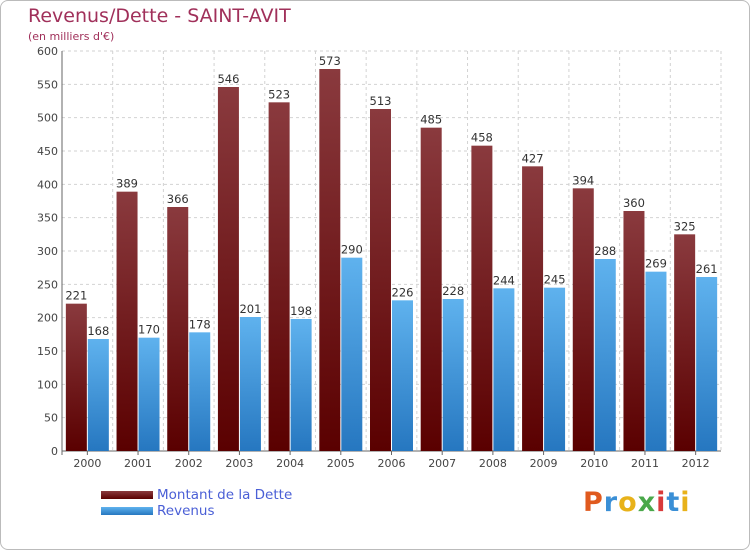 This screenshot has height=550, width=750. Describe the element at coordinates (381, 101) in the screenshot. I see `data-label-dette: 513` at that location.